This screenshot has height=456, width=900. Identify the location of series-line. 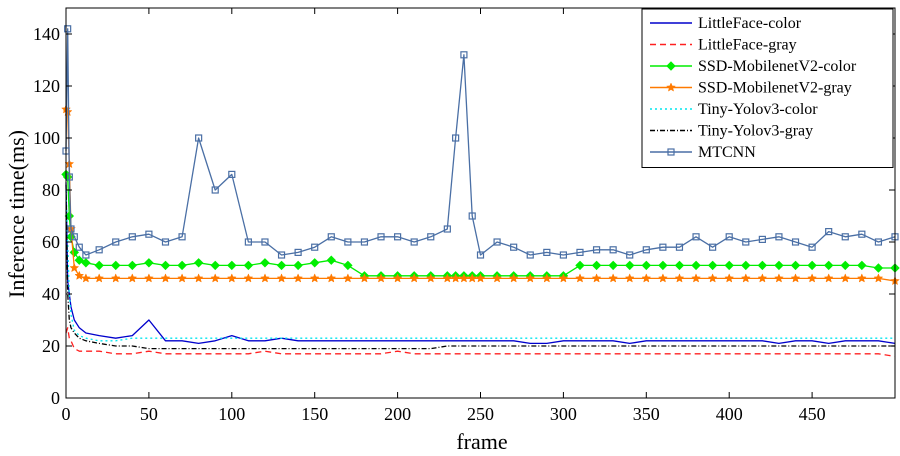
(480, 342).